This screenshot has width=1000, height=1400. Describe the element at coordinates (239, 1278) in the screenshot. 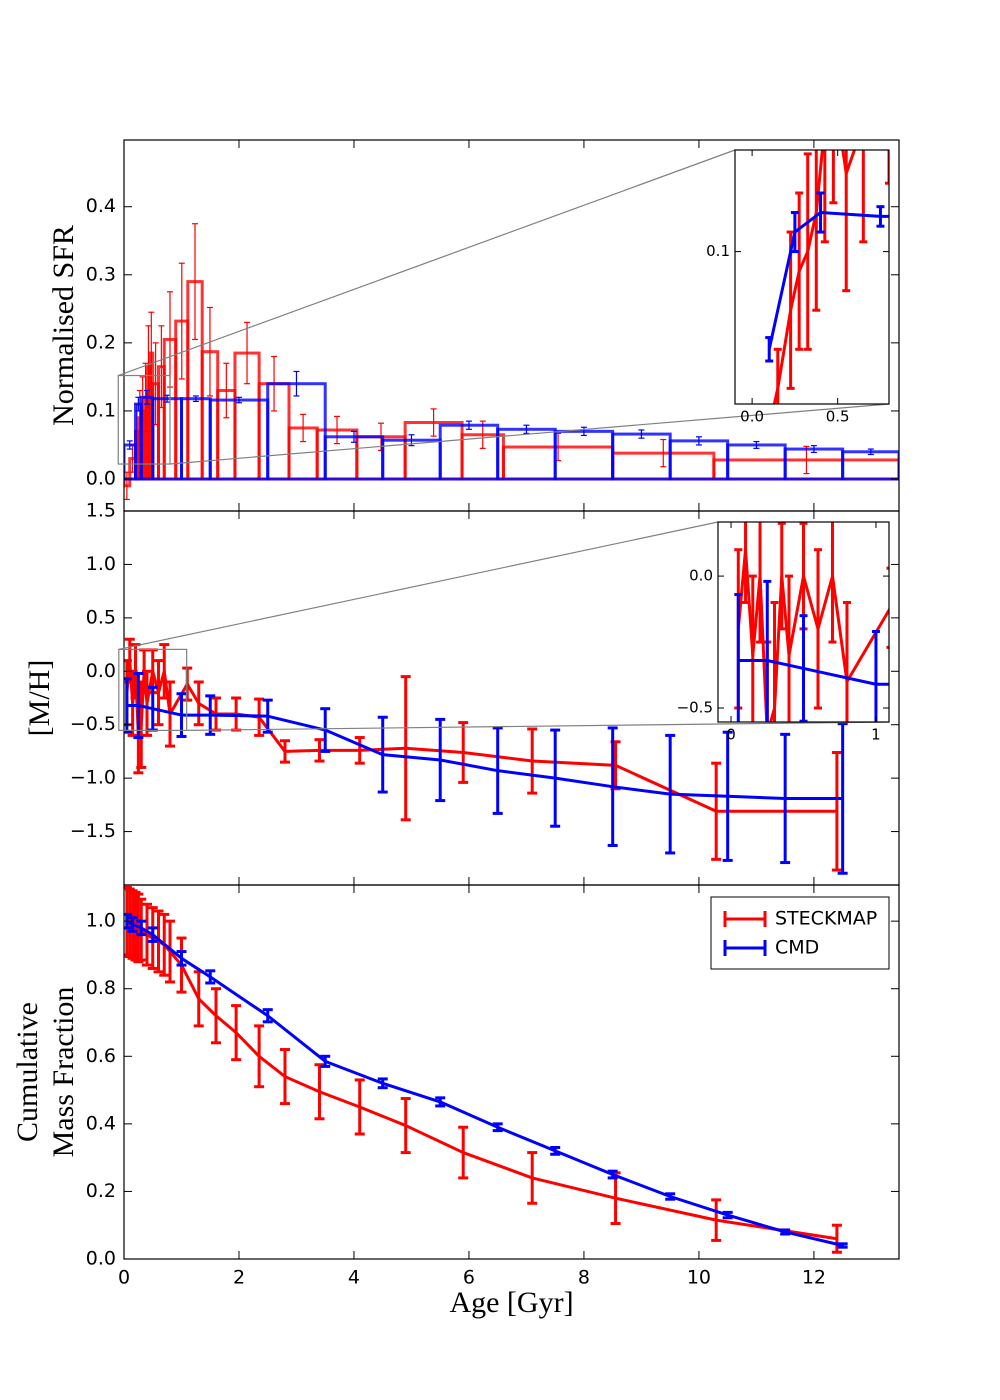

I see `x-tick-label: 2` at that location.